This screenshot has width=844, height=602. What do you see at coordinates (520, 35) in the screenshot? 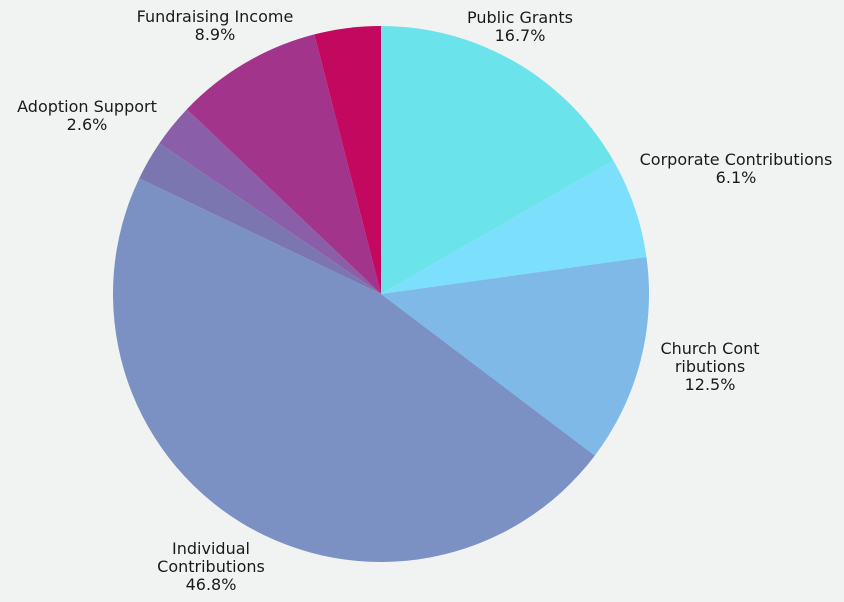
I see `label-public-grants-value: 16.7%` at bounding box center [520, 35].